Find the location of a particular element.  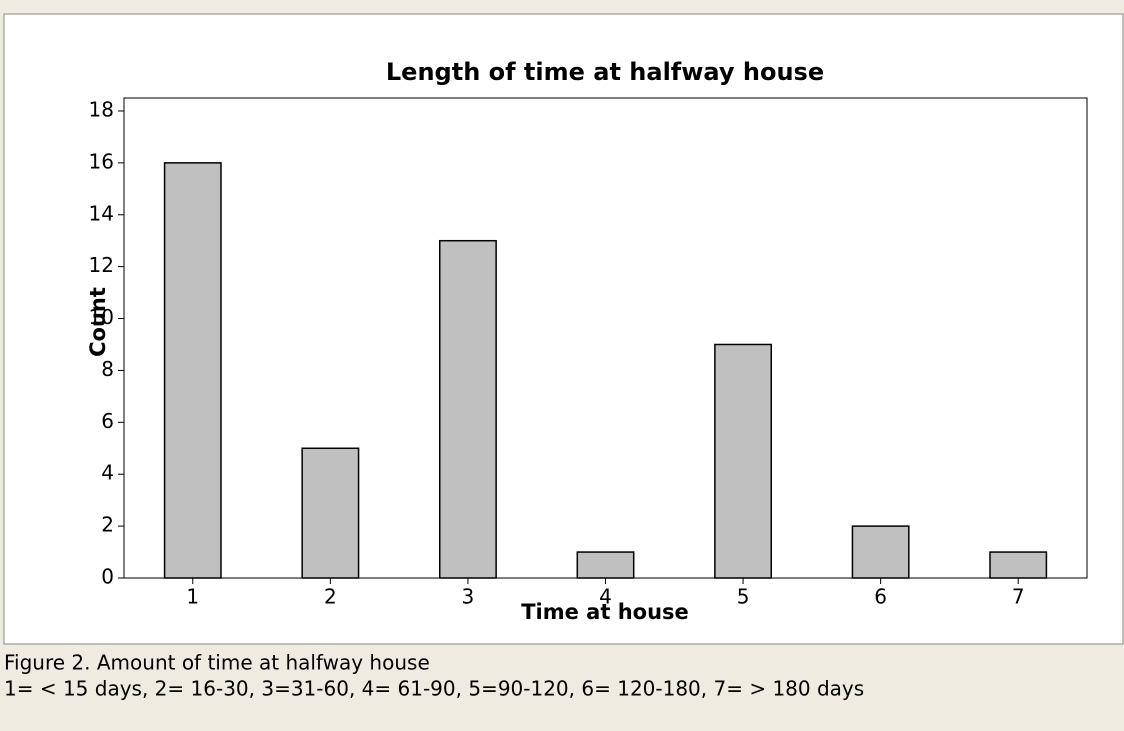

y-tick-label: 2 is located at coordinates (107, 525).